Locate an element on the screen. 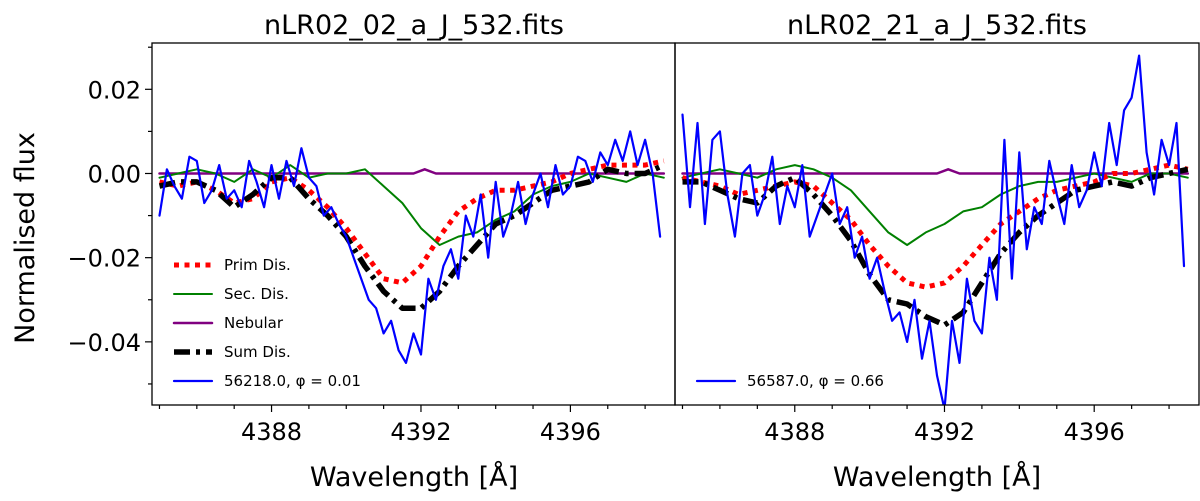 The height and width of the screenshot is (501, 1200). x-axis-label-left: Wavelength [Å] is located at coordinates (414, 477).